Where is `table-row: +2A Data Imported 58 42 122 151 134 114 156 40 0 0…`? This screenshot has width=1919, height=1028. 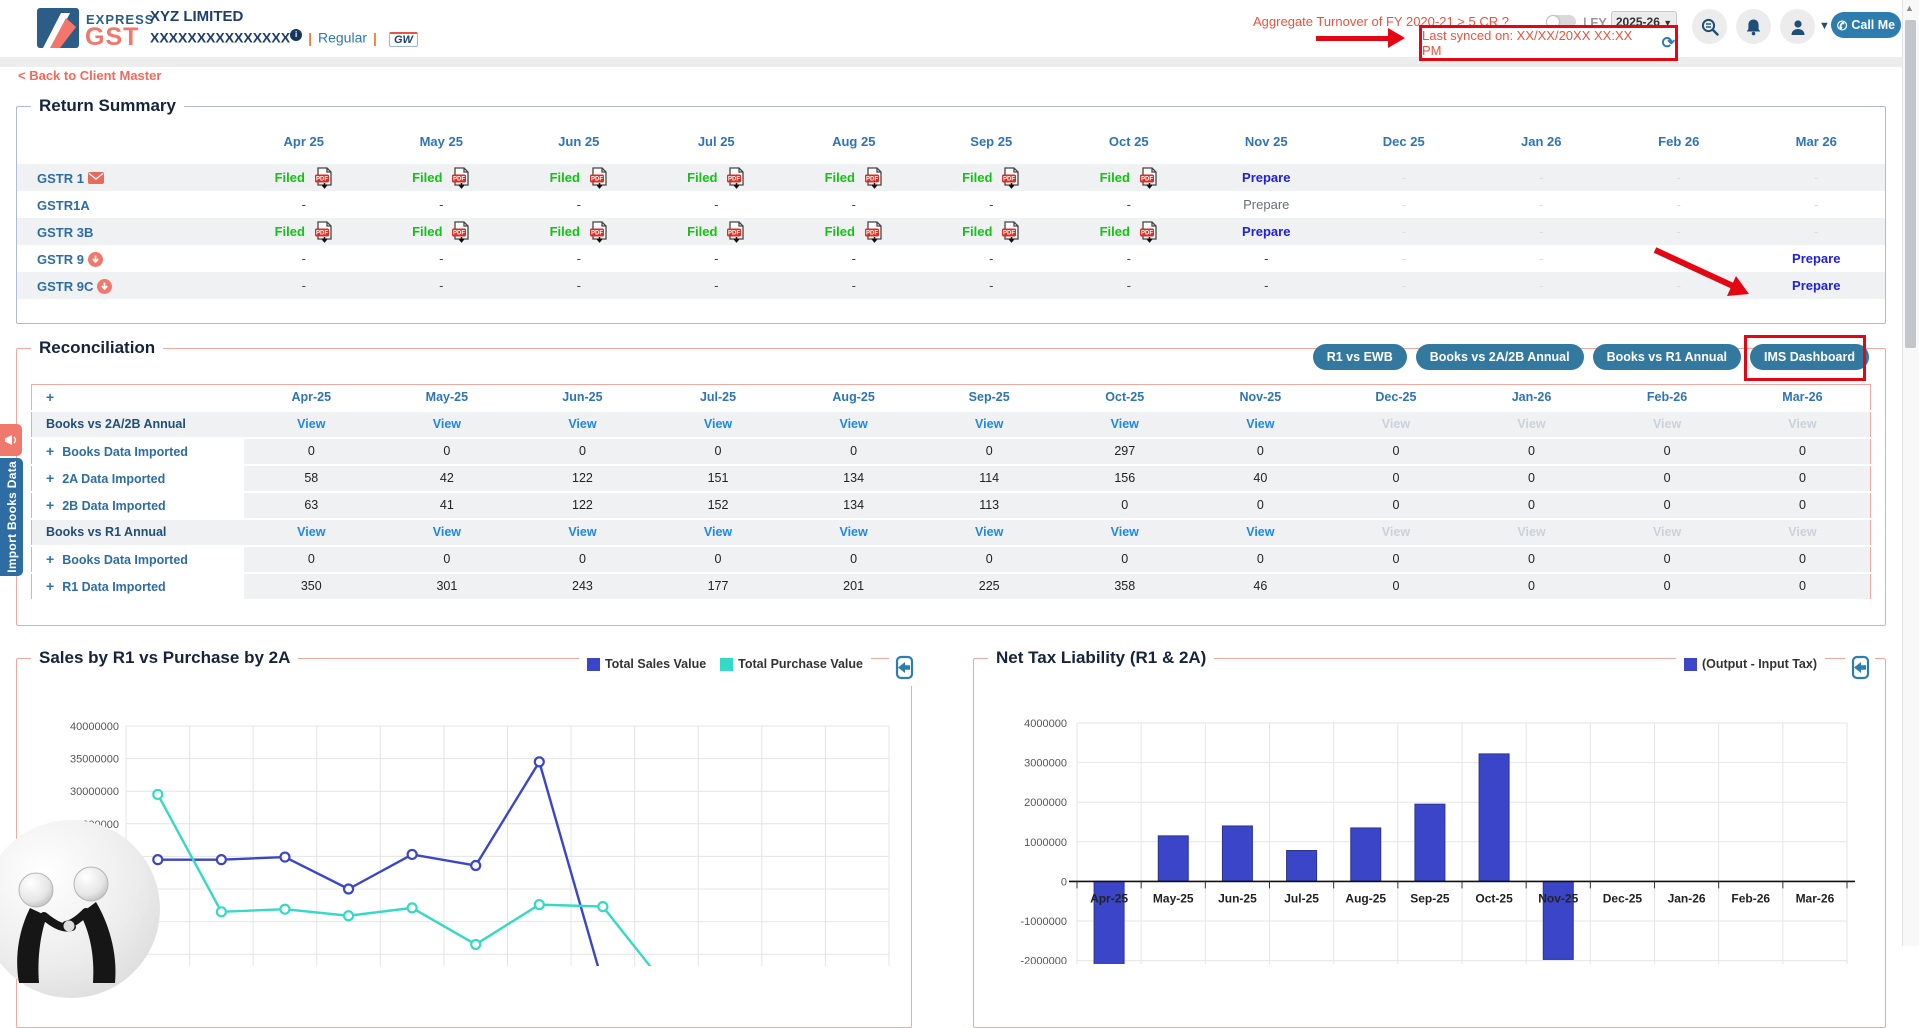 table-row: +2A Data Imported 58 42 122 151 134 114 156 40 0 0… is located at coordinates (951, 478).